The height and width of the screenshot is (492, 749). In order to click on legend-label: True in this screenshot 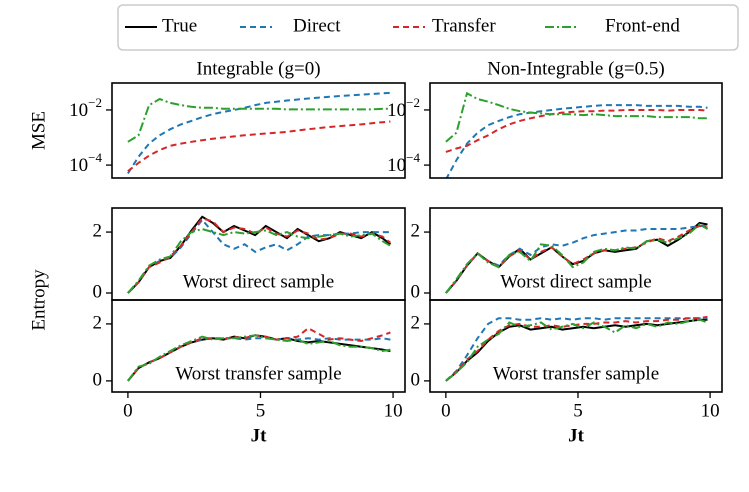, I will do `click(179, 25)`.